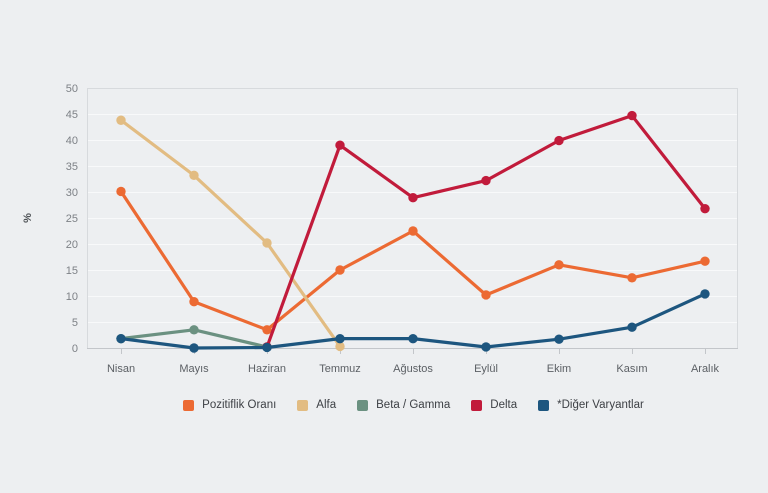  Describe the element at coordinates (194, 369) in the screenshot. I see `x-tick-label: Mayıs` at that location.